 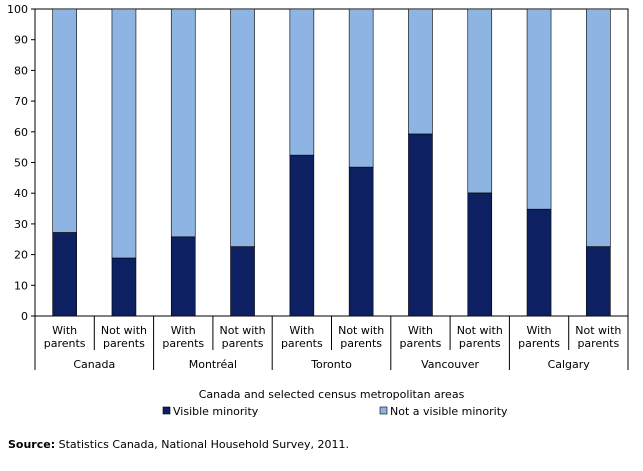 What do you see at coordinates (32, 444) in the screenshot?
I see `source-label: Source:` at bounding box center [32, 444].